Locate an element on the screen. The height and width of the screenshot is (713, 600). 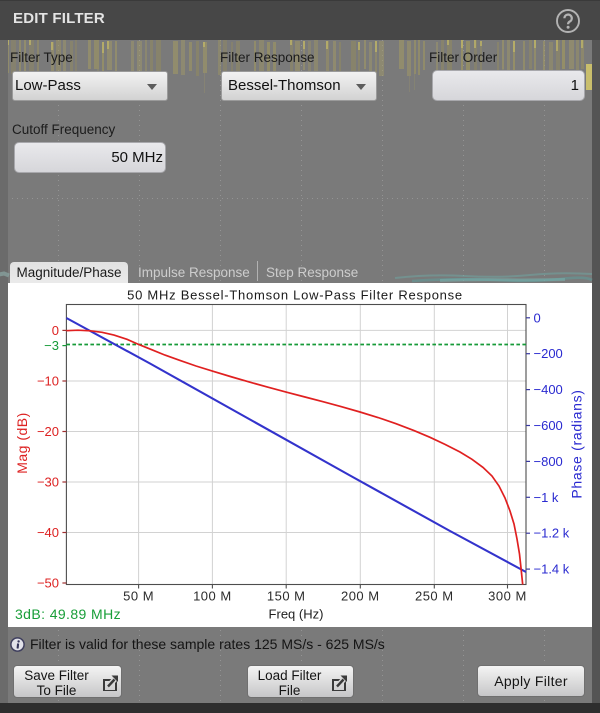
svg-text: −800 is located at coordinates (548, 461).